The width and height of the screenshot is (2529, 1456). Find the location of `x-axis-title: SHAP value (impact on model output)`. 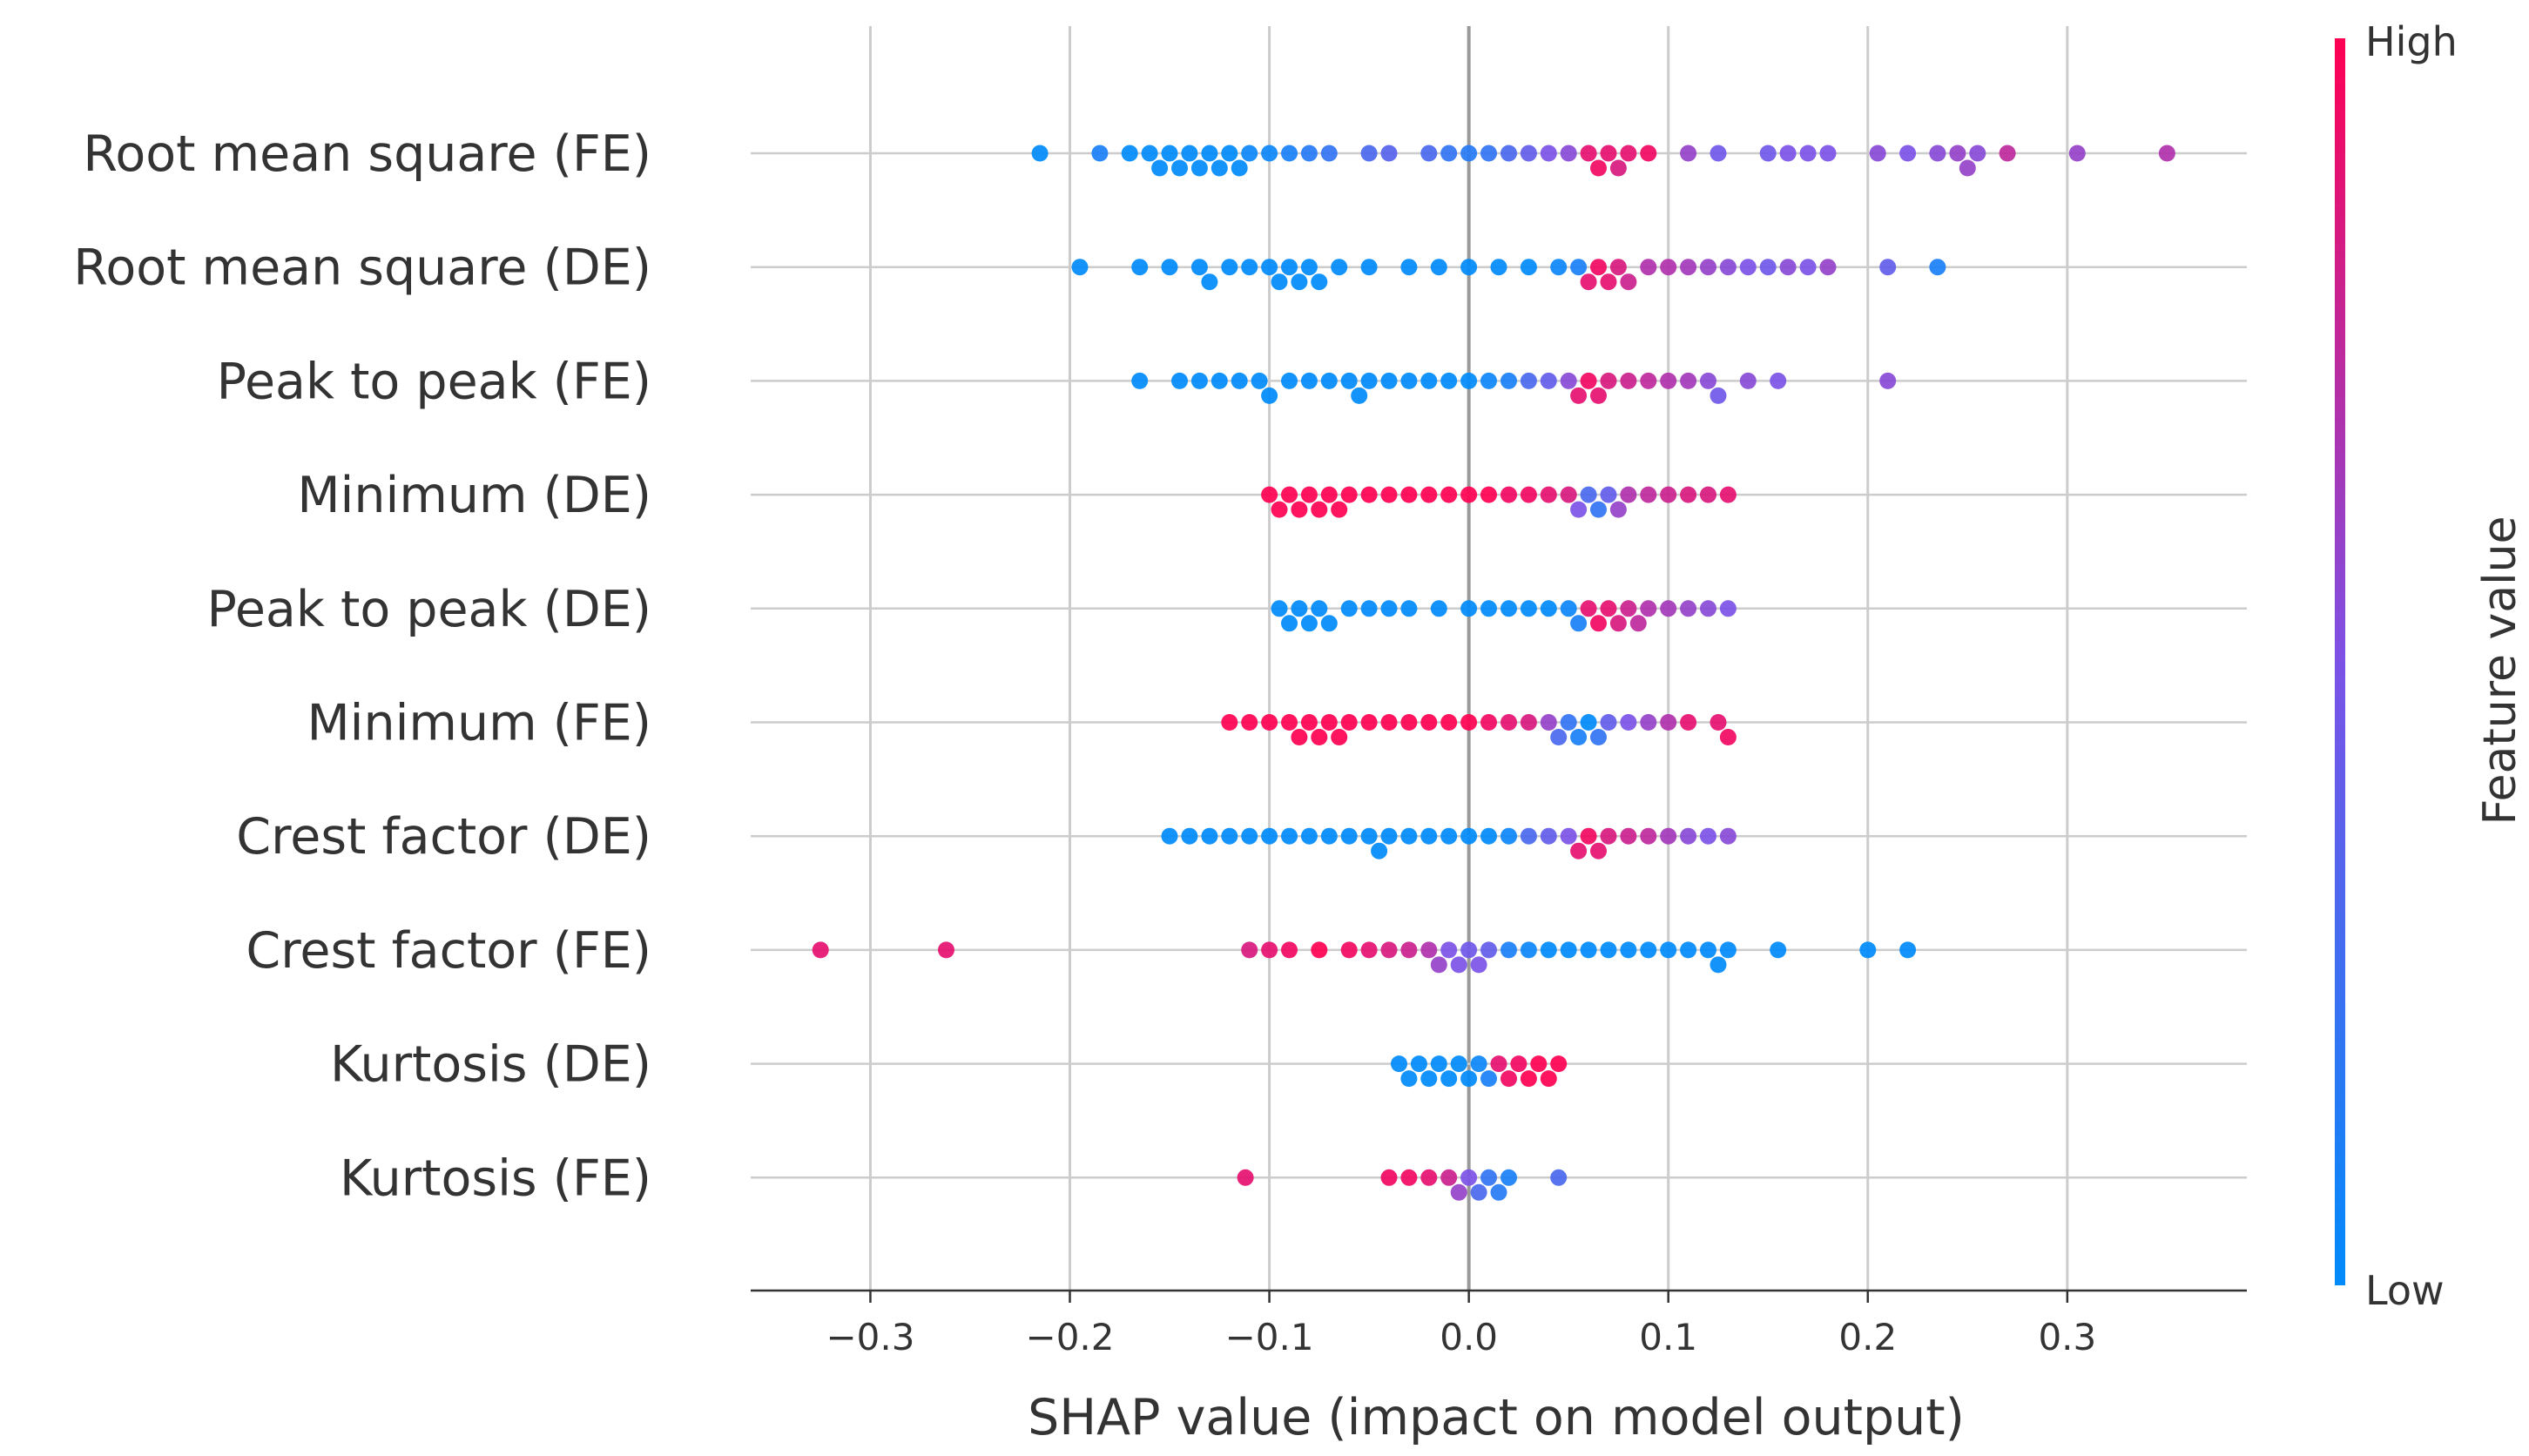

x-axis-title: SHAP value (impact on model output) is located at coordinates (1496, 1417).